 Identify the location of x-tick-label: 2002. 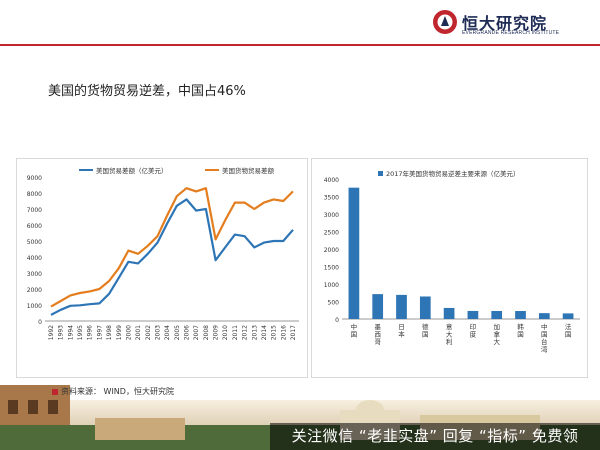
(148, 332).